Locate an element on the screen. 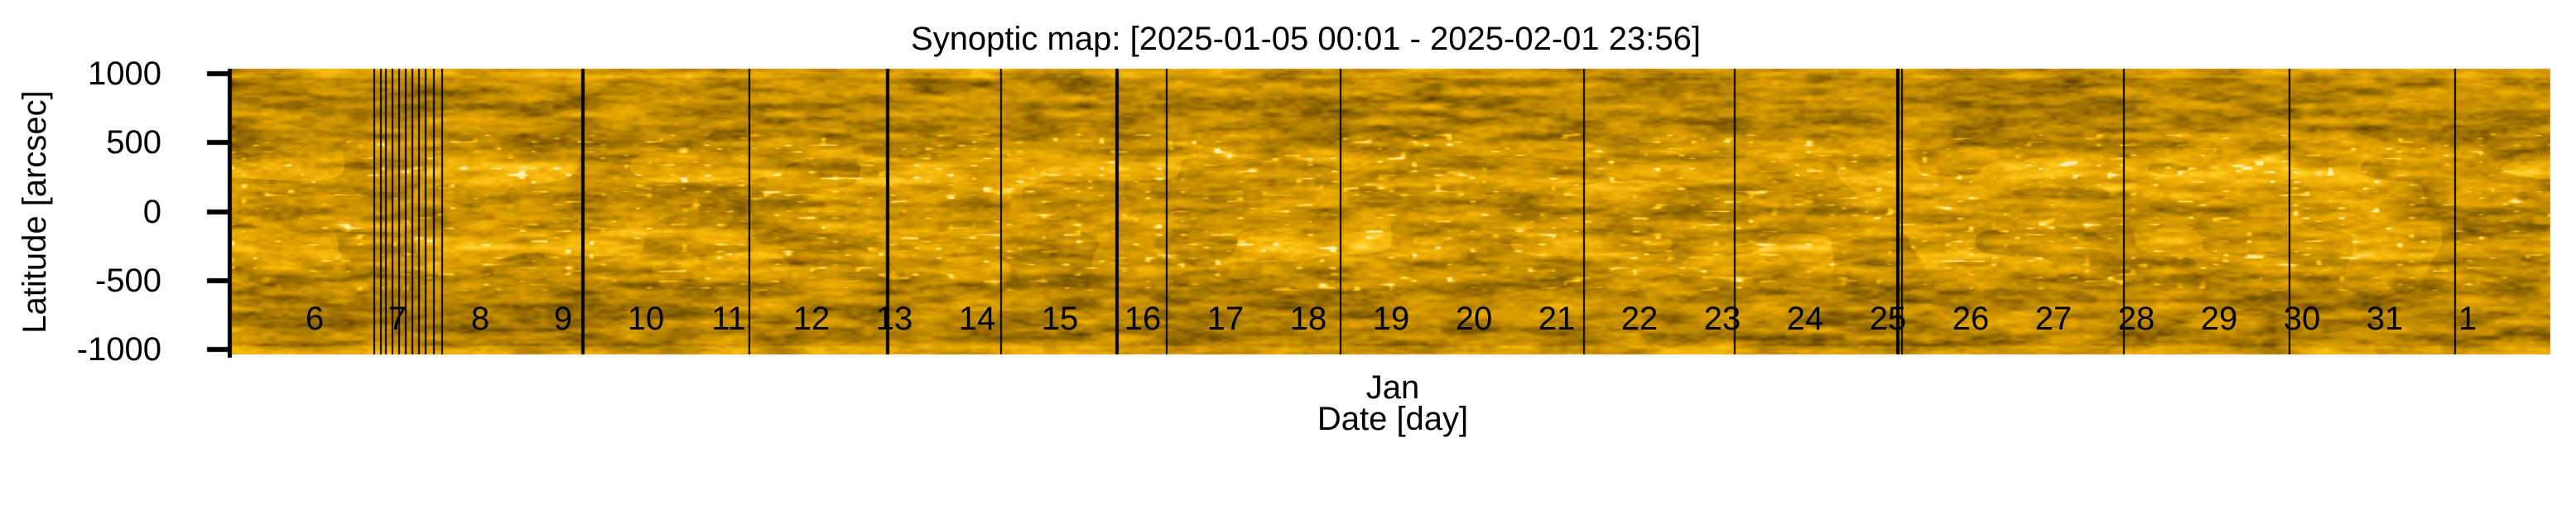 This screenshot has height=525, width=2576. x-tick-label: 1 is located at coordinates (2467, 319).